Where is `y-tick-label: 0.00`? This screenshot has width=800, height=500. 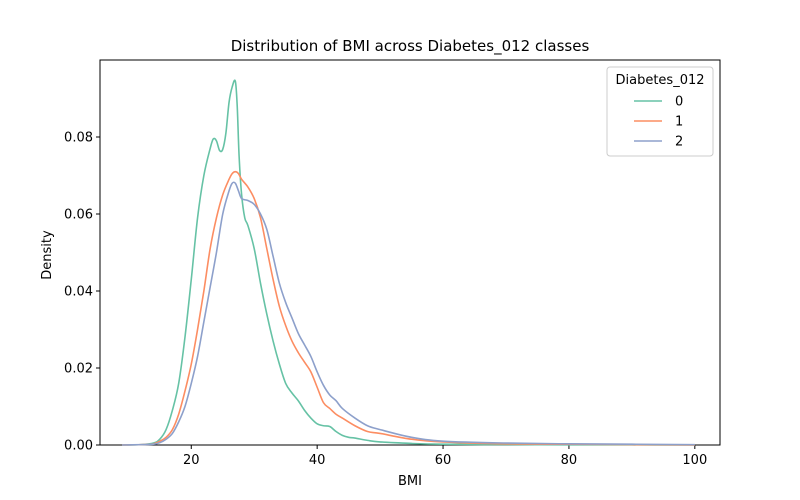 y-tick-label: 0.00 is located at coordinates (78, 446).